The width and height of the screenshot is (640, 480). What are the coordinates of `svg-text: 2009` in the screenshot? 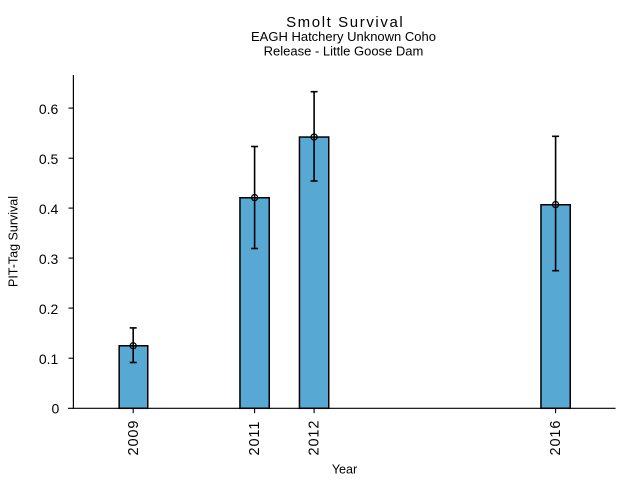 It's located at (134, 438).